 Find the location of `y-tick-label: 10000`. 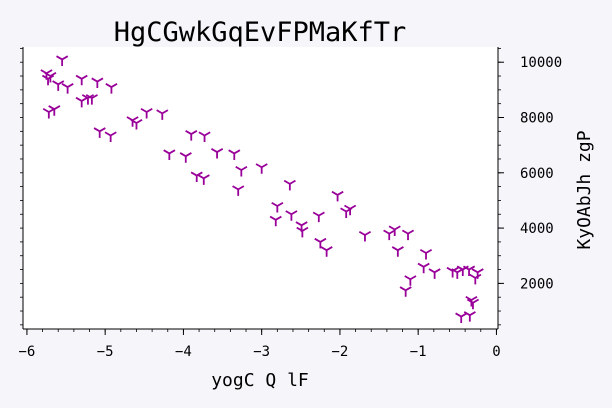

y-tick-label: 10000 is located at coordinates (541, 63).